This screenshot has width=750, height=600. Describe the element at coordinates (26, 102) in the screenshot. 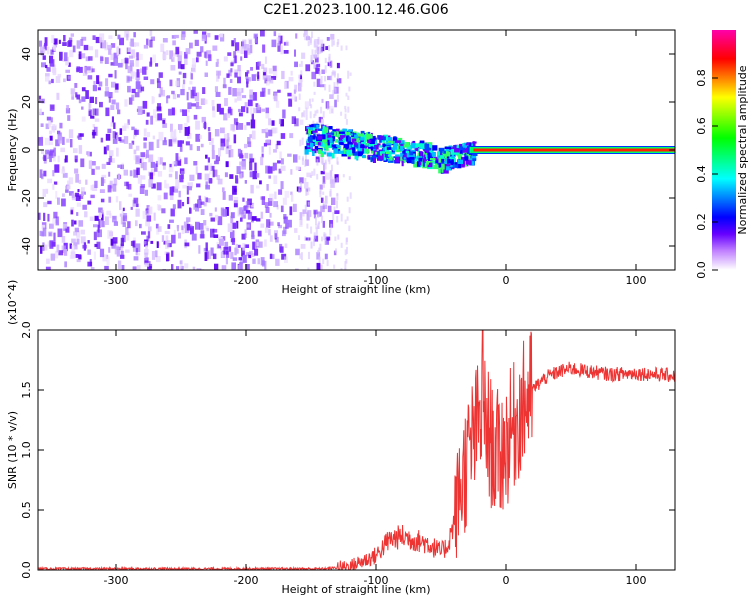

I see `y-tick-label: 20` at that location.